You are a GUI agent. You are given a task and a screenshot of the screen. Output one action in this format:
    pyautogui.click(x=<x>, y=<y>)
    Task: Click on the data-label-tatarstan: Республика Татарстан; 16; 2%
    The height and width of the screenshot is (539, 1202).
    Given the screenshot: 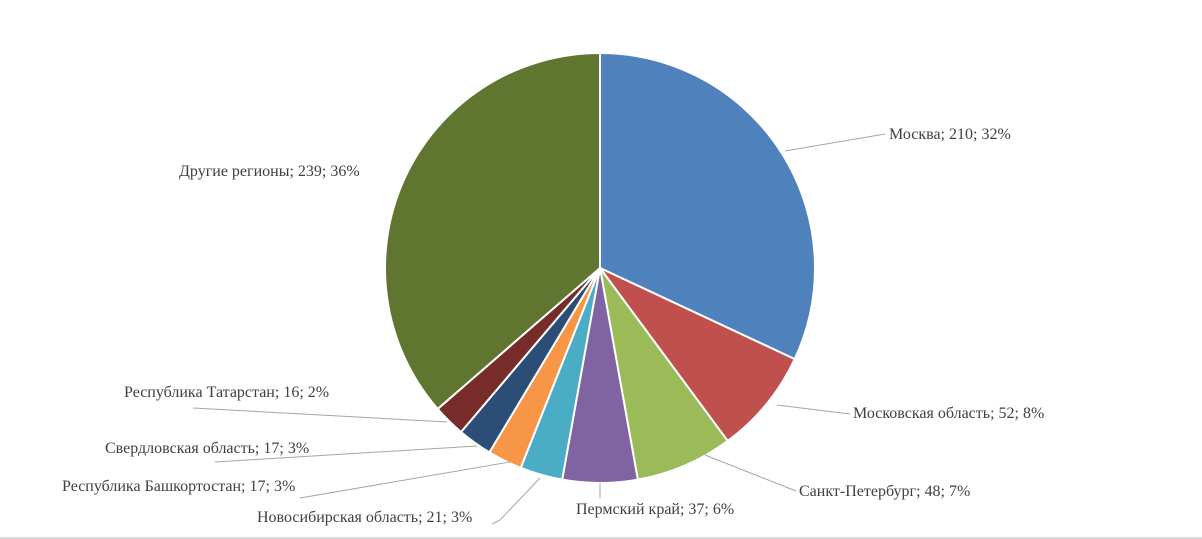 What is the action you would take?
    pyautogui.click(x=226, y=392)
    